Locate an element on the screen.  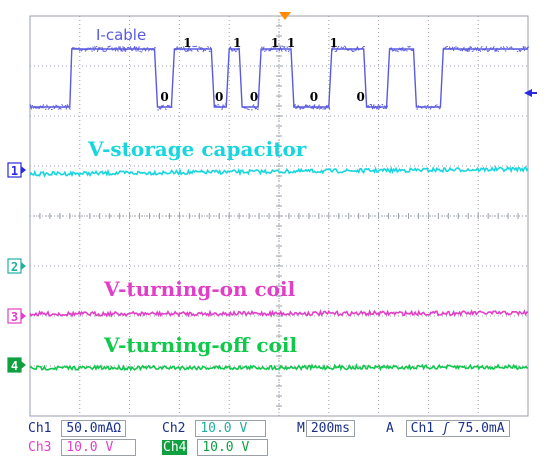
readout-timebase: M 200ms is located at coordinates (326, 428).